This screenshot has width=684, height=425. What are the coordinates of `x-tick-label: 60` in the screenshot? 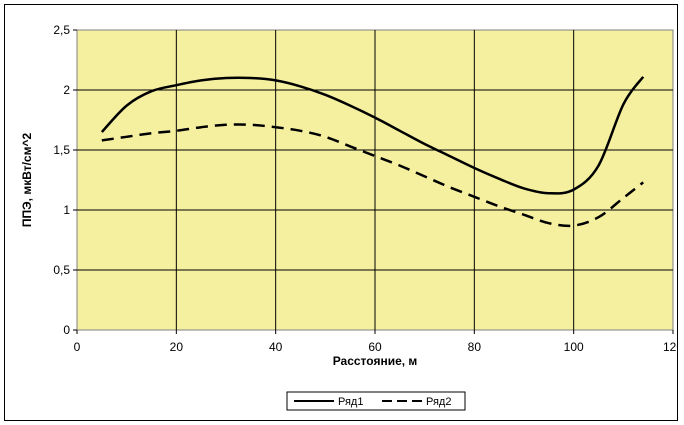 It's located at (375, 347).